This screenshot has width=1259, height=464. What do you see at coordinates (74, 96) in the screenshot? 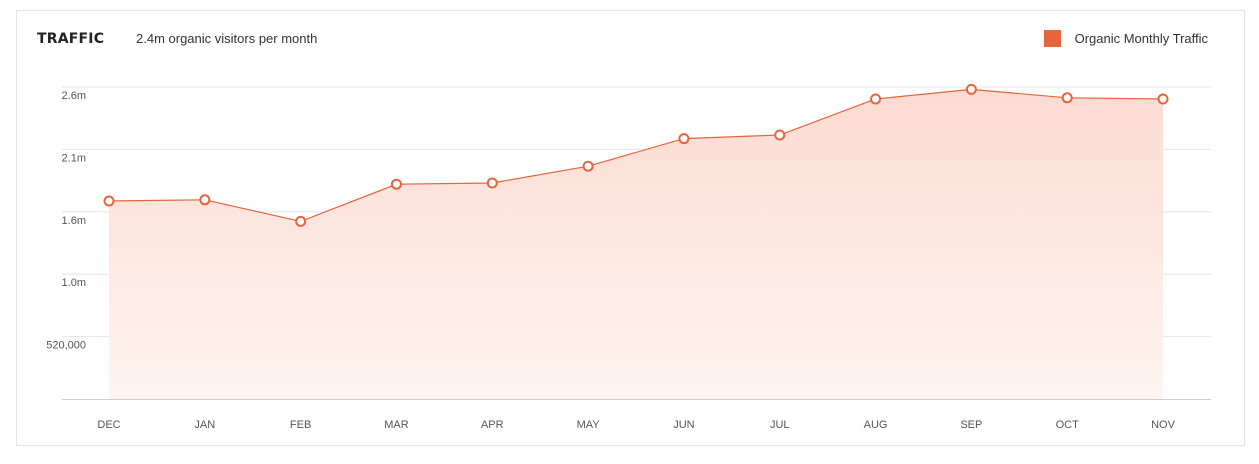
I see `y-tick-label: 2.6m` at bounding box center [74, 96].